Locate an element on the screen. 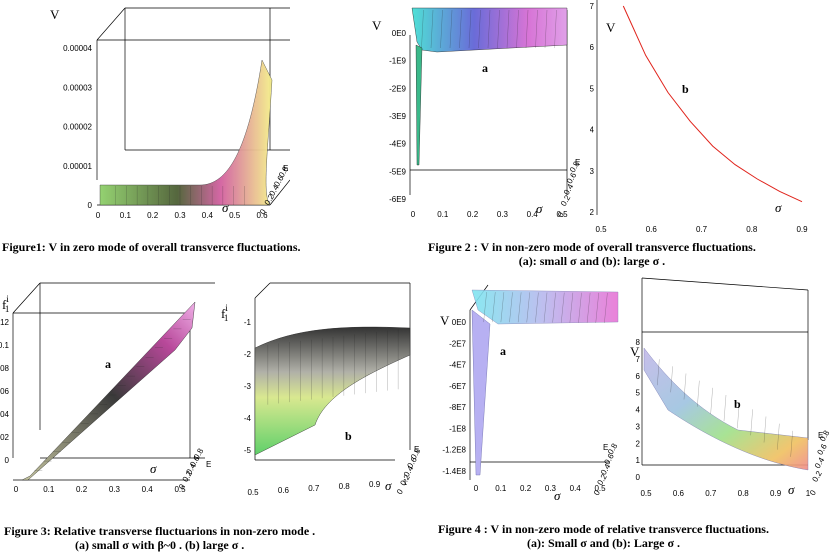 The height and width of the screenshot is (554, 830). y-tick-label: 8 is located at coordinates (638, 342).